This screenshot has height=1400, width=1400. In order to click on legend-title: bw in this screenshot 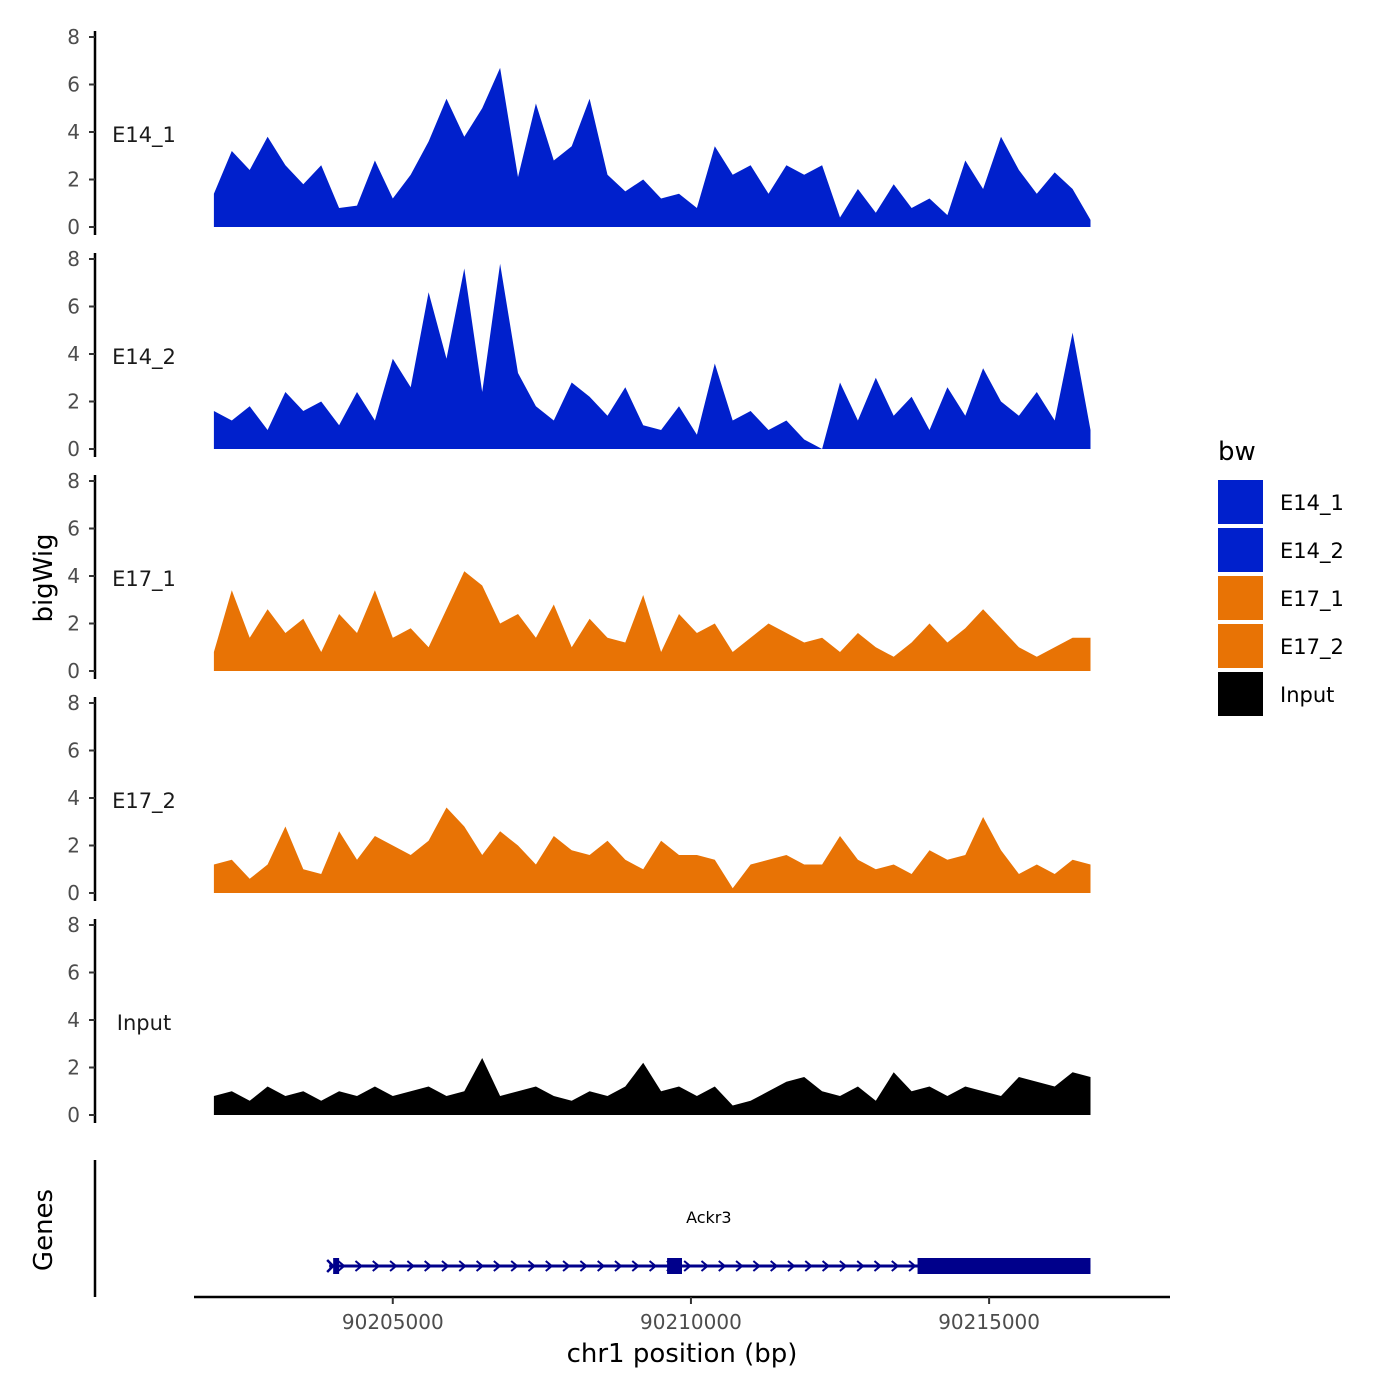, I will do `click(1237, 452)`.